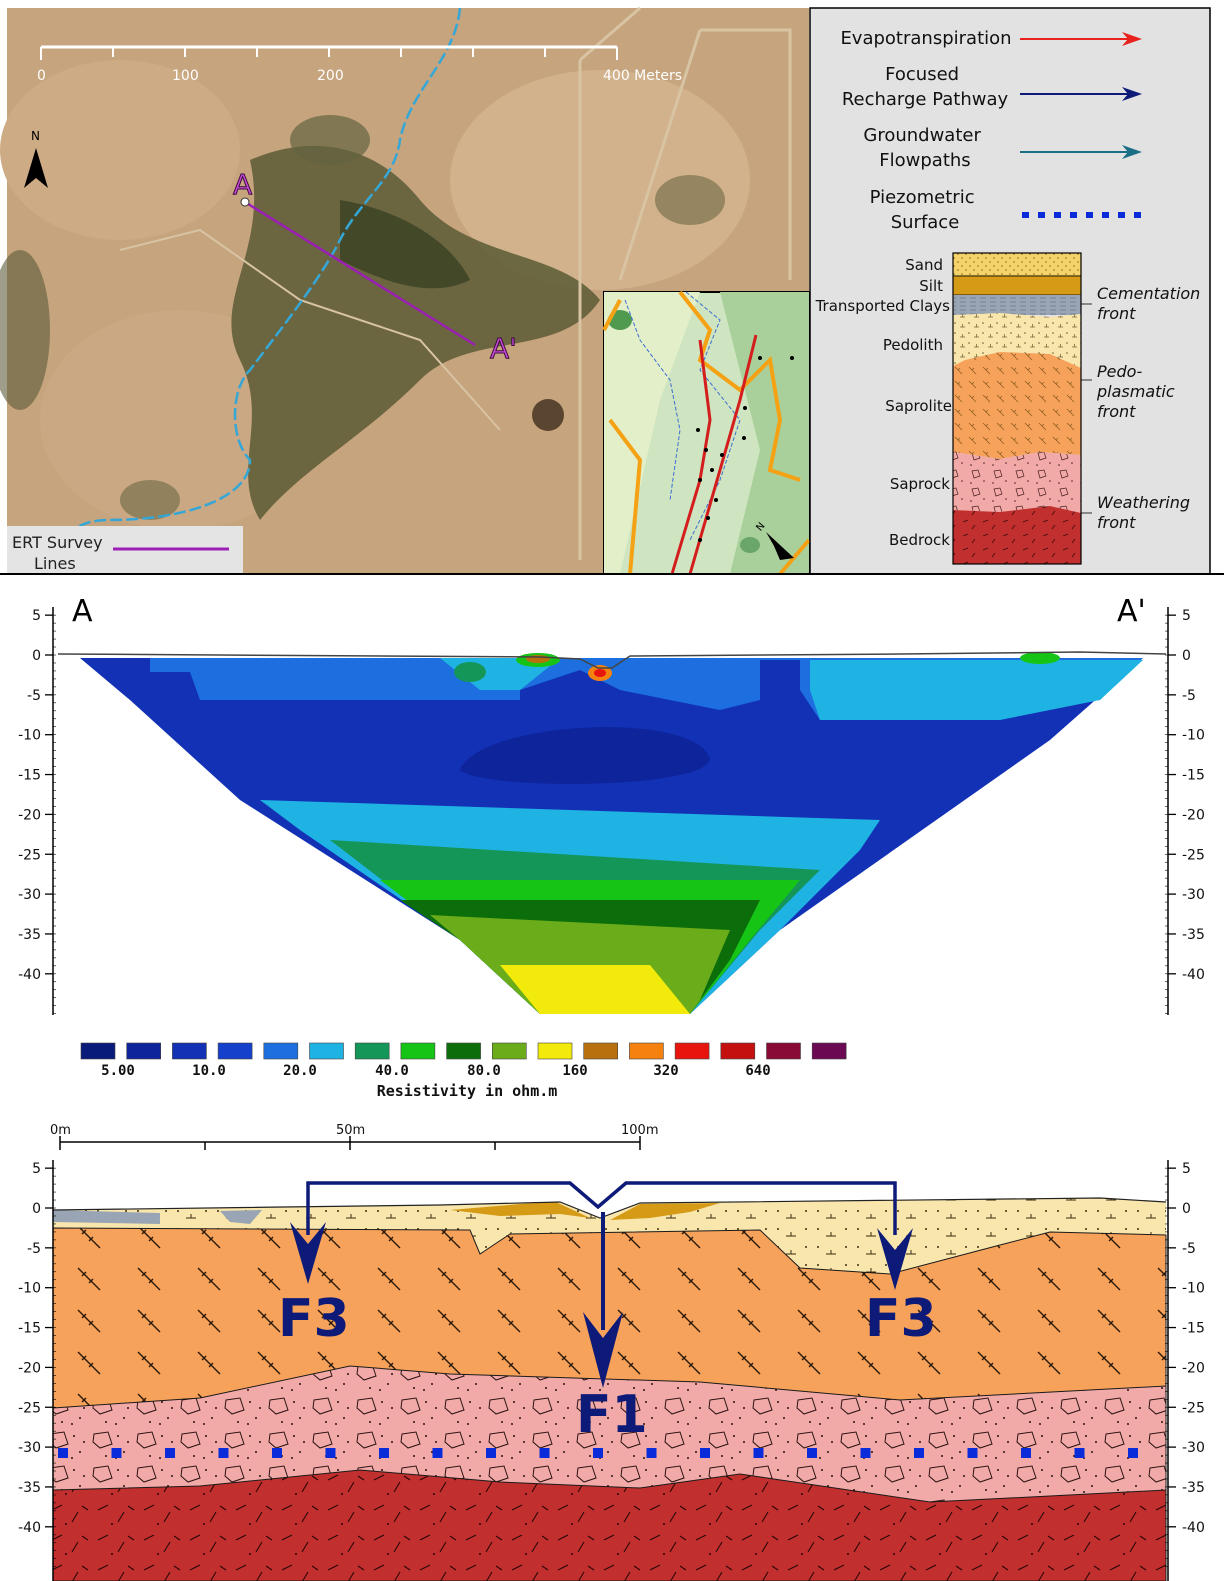 This screenshot has height=1581, width=1224. Describe the element at coordinates (1148, 293) in the screenshot. I see `cementation-line-1: Cementation` at that location.